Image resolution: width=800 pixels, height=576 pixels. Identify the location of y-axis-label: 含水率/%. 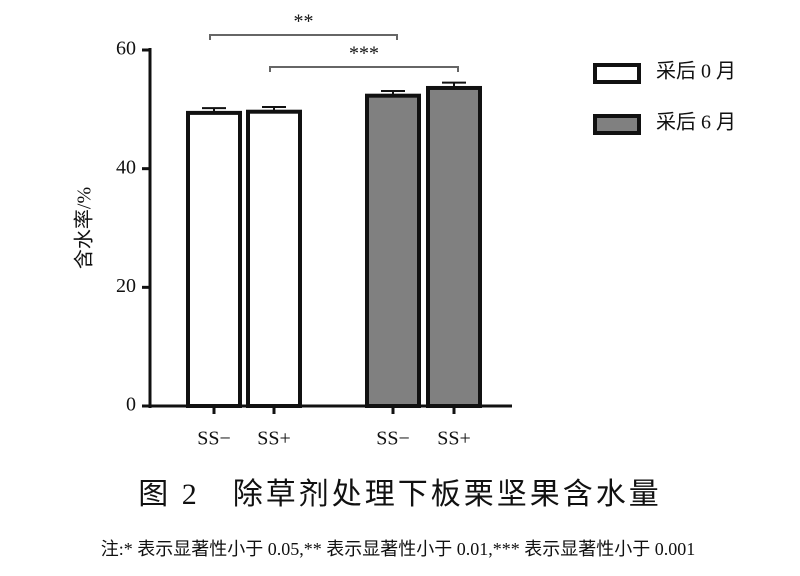
(84, 228).